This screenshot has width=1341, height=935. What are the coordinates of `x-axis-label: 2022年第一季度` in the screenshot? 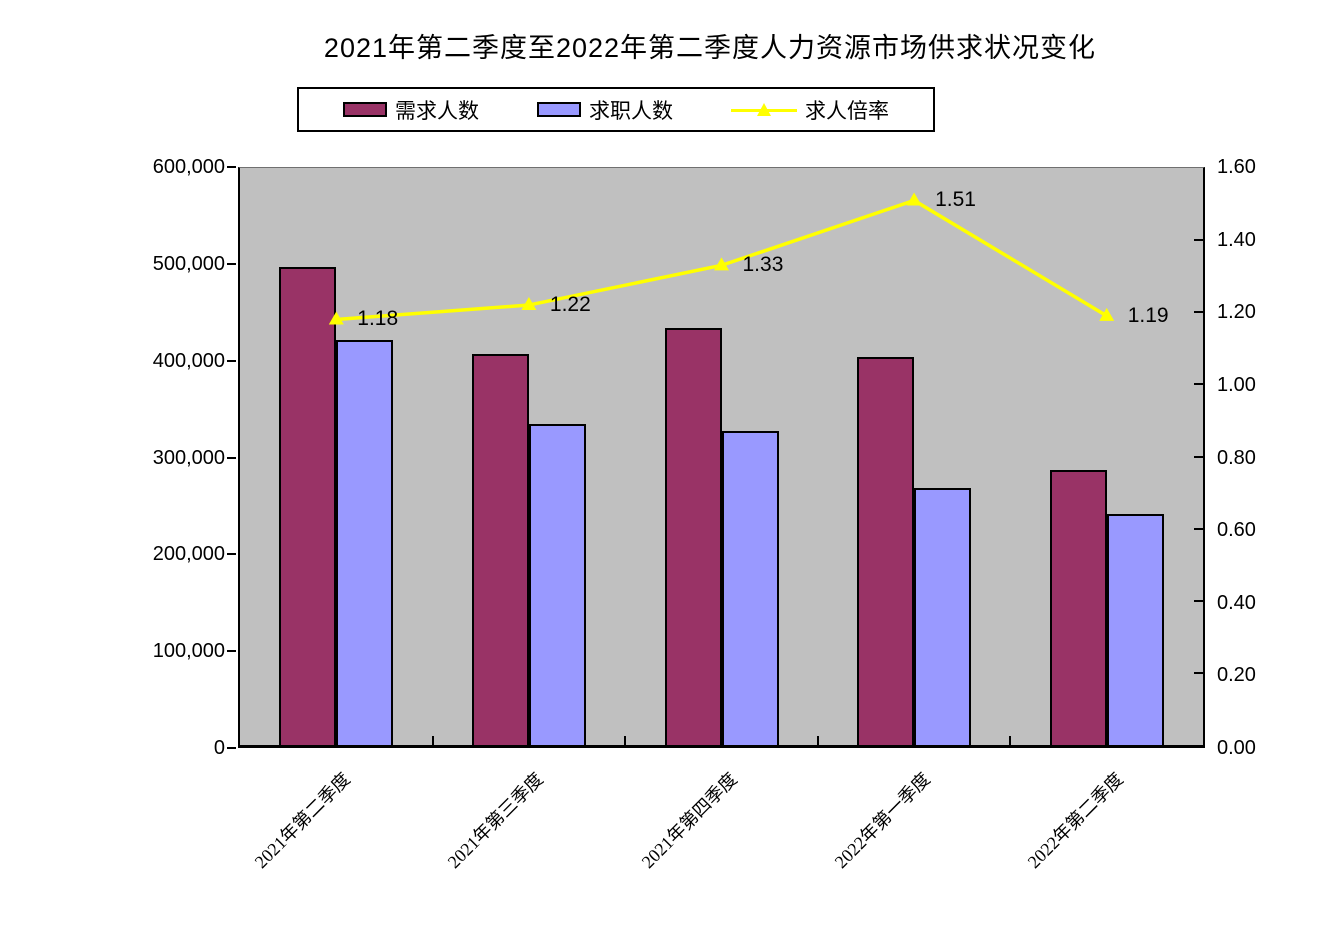 It's located at (882, 820).